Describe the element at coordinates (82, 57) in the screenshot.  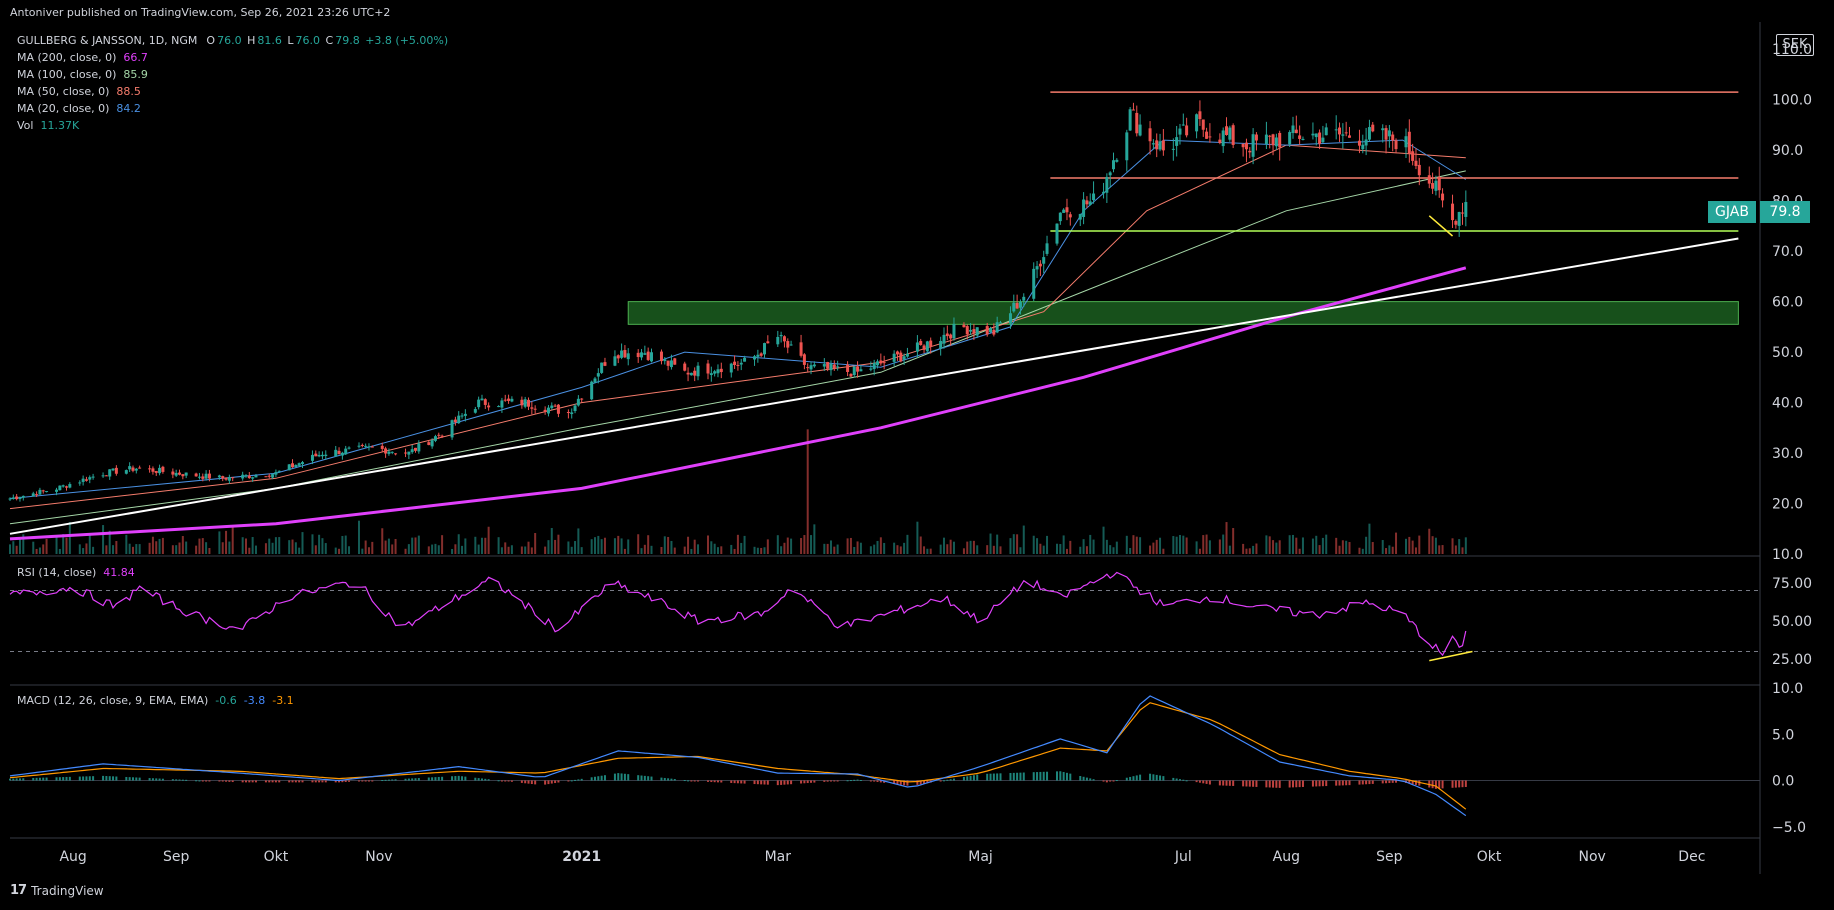
I see `ma200-legend: MA (200, close, 0) 66.7` at that location.